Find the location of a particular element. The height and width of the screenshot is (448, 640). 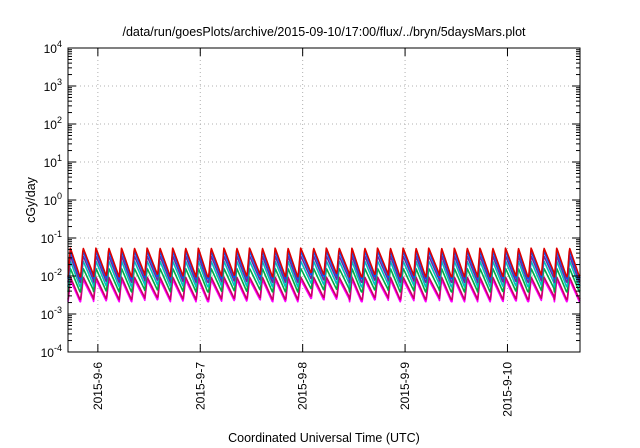

y-tick-label: 10³ is located at coordinates (53, 85).